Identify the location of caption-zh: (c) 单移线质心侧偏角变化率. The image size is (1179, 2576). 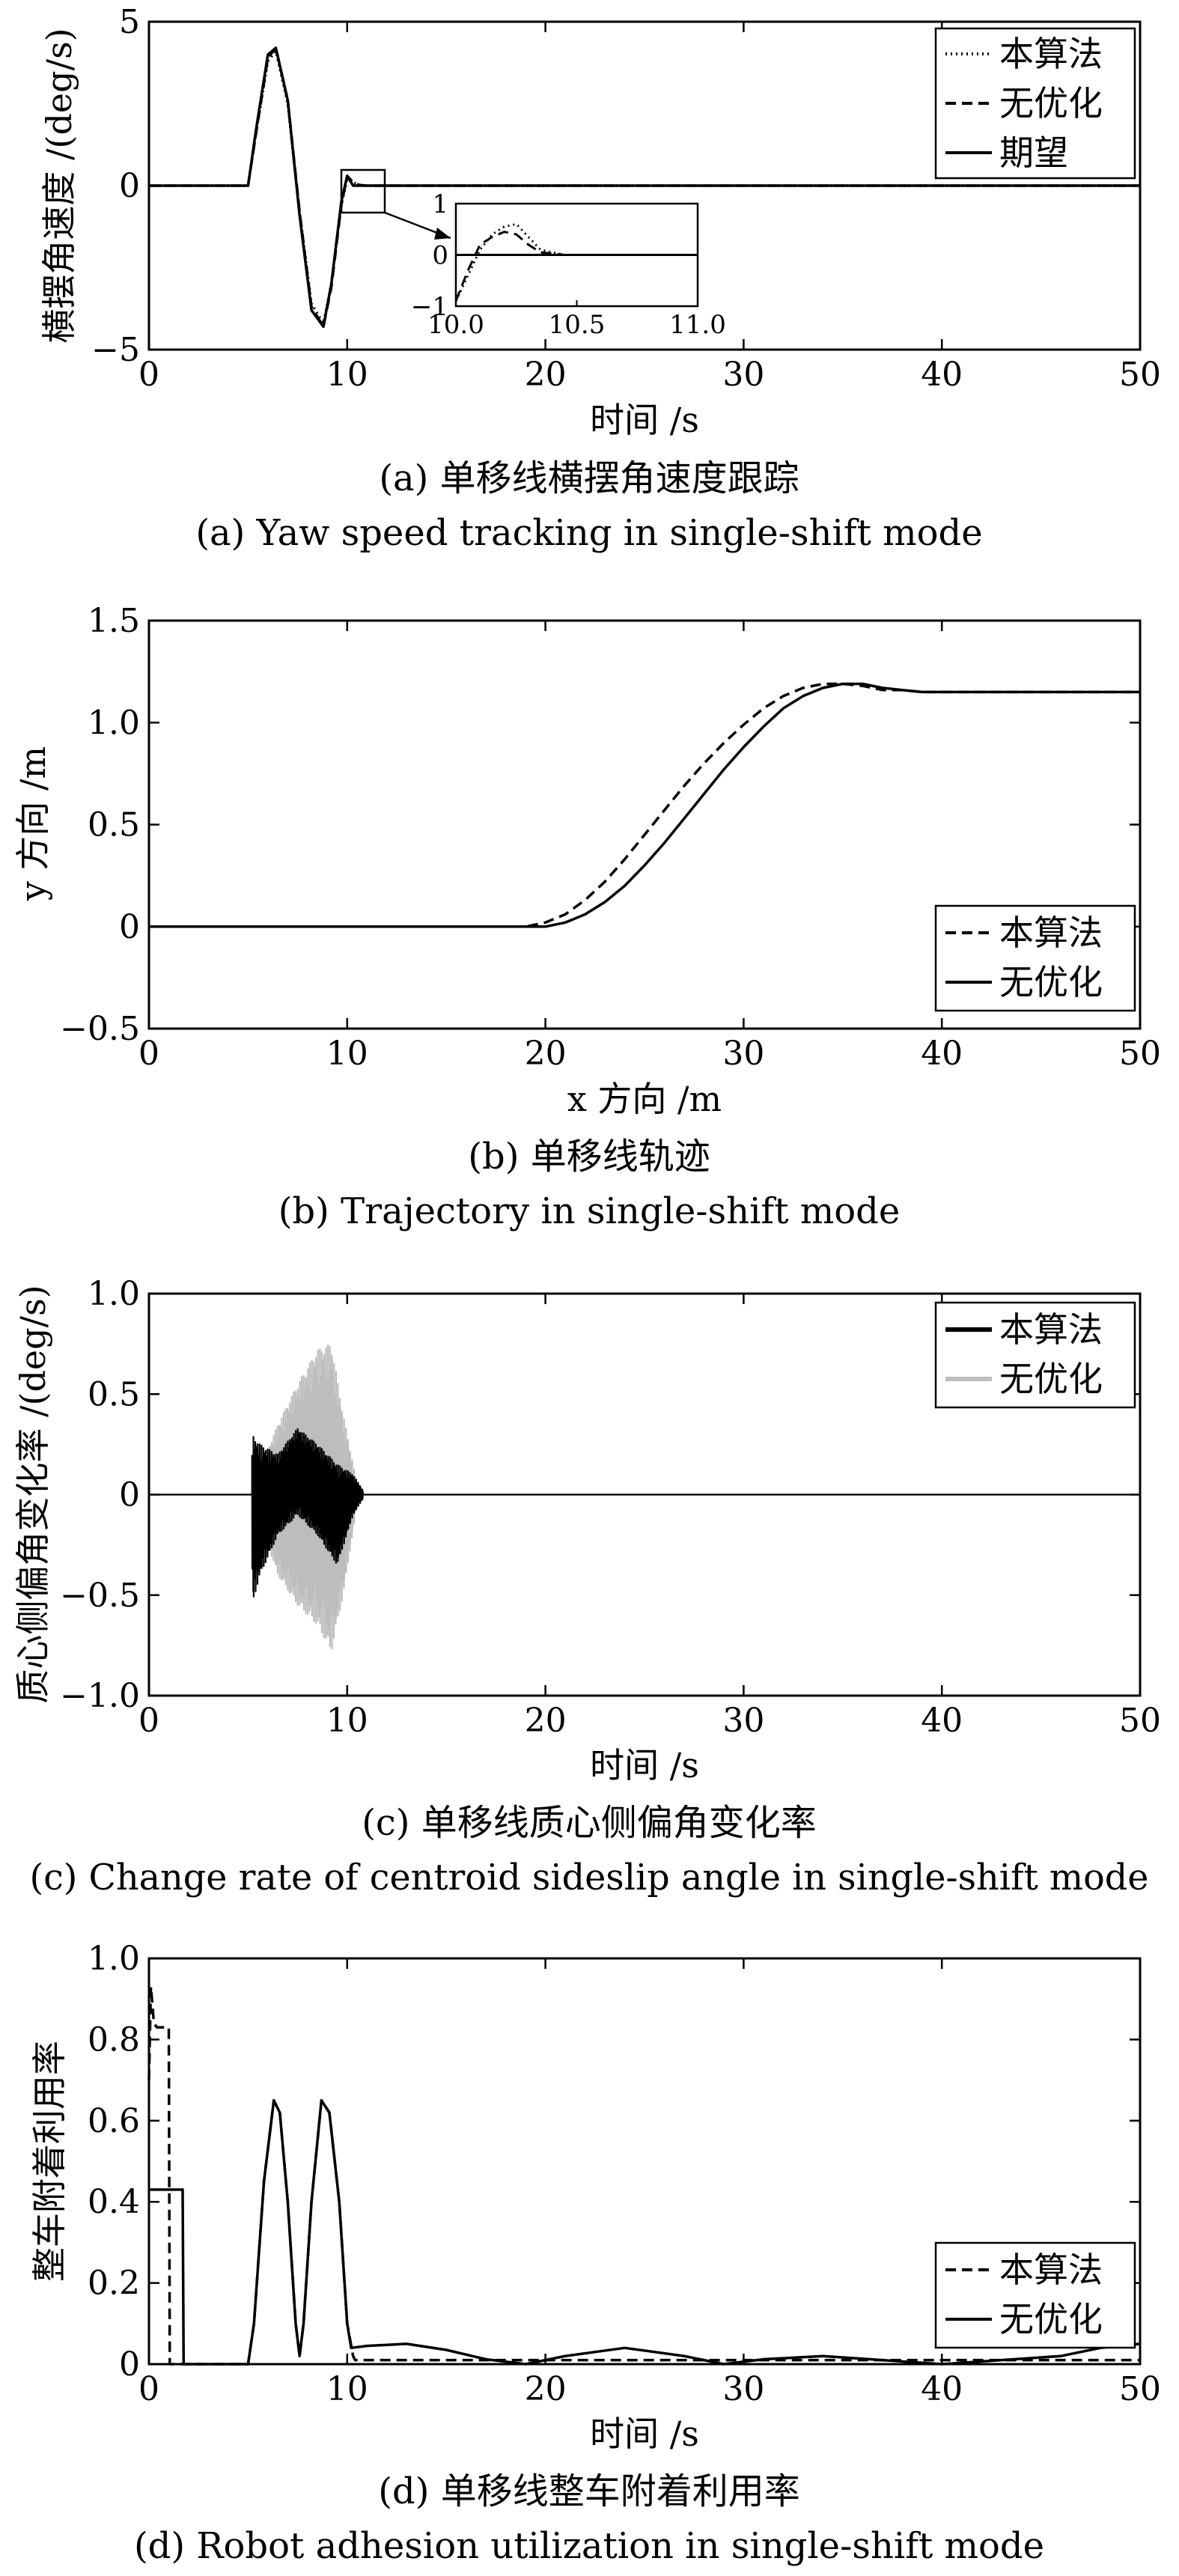
(589, 1823).